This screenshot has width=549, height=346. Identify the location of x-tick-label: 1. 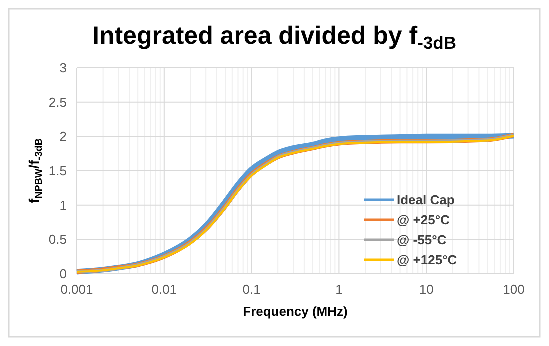
(339, 289).